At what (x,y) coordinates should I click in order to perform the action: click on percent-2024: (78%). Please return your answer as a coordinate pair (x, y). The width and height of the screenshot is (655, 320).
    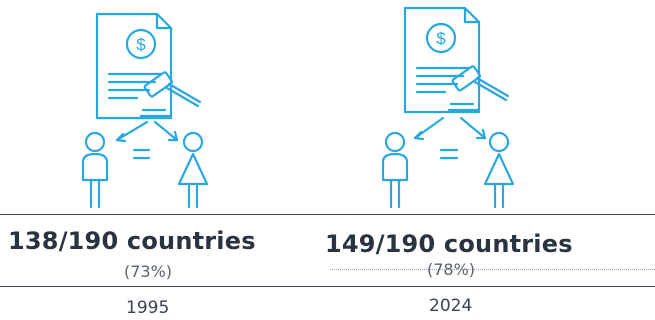
    Looking at the image, I should click on (451, 269).